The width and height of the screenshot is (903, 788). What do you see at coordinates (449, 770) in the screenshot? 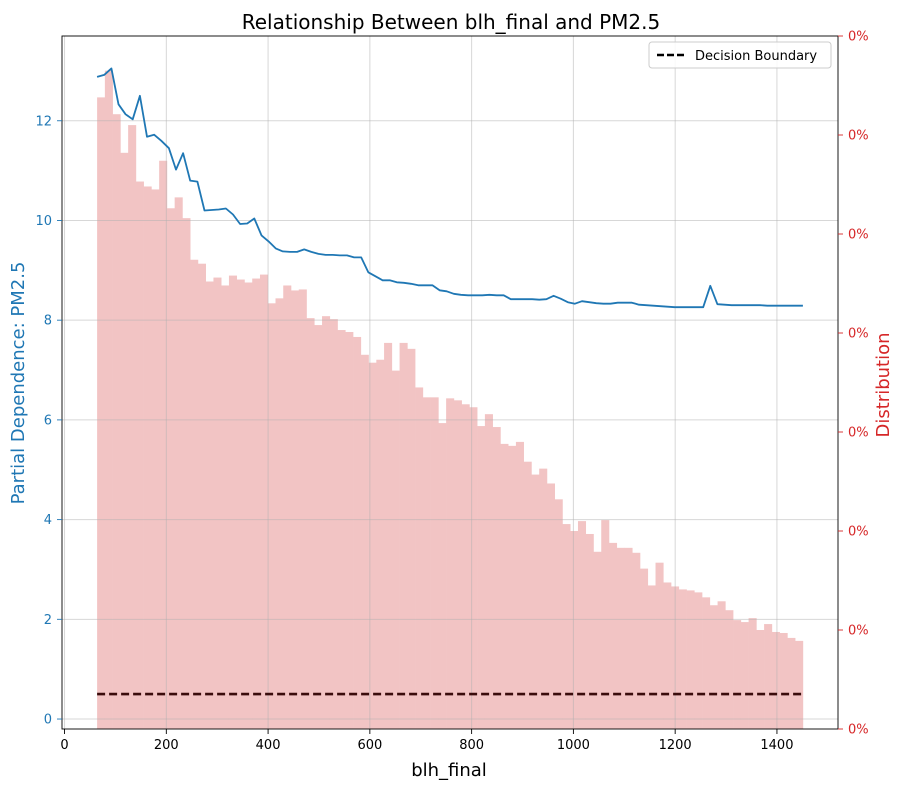
I see `x-axis-label: blh_final` at bounding box center [449, 770].